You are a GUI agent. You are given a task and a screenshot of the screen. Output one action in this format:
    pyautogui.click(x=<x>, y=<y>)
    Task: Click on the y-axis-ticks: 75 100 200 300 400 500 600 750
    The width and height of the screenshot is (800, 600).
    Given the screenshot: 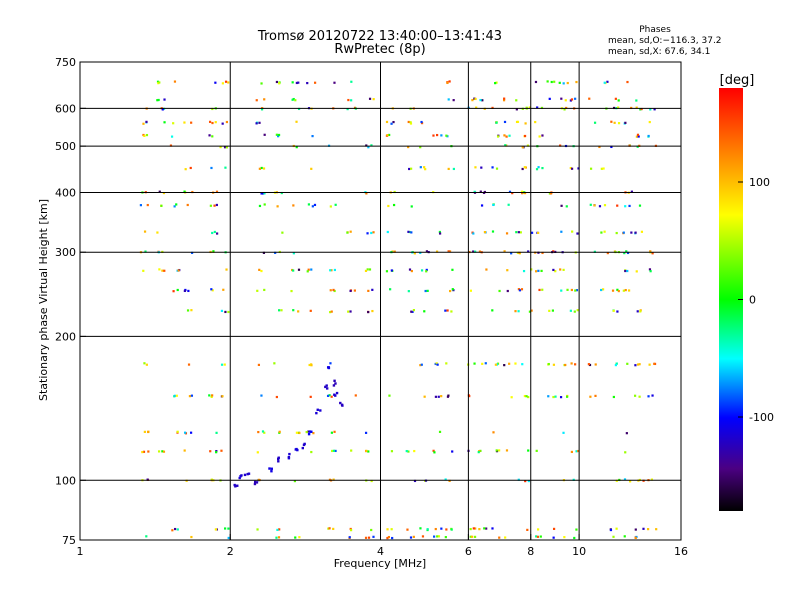 What is the action you would take?
    pyautogui.click(x=70, y=301)
    